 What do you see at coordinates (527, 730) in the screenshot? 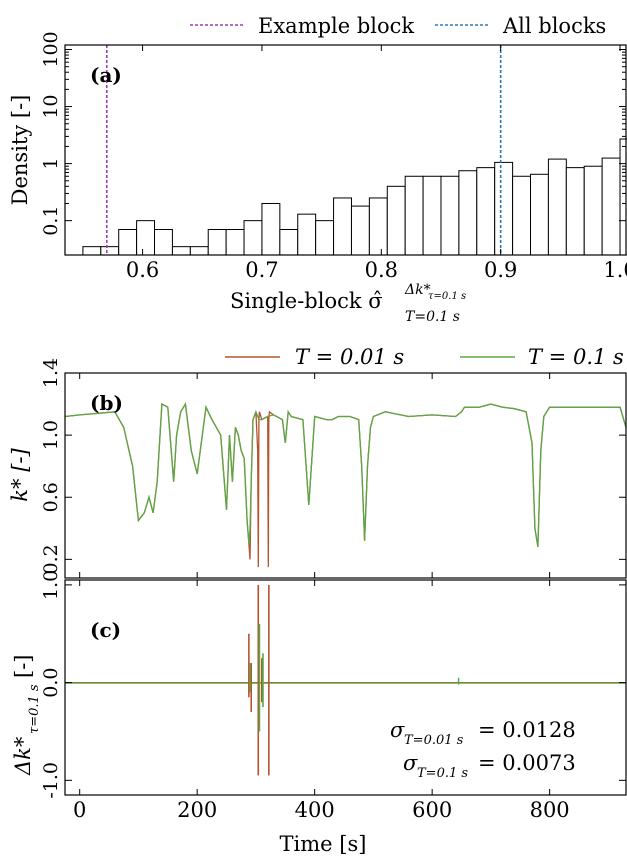
I see `sigma-value: = 0.0128` at bounding box center [527, 730].